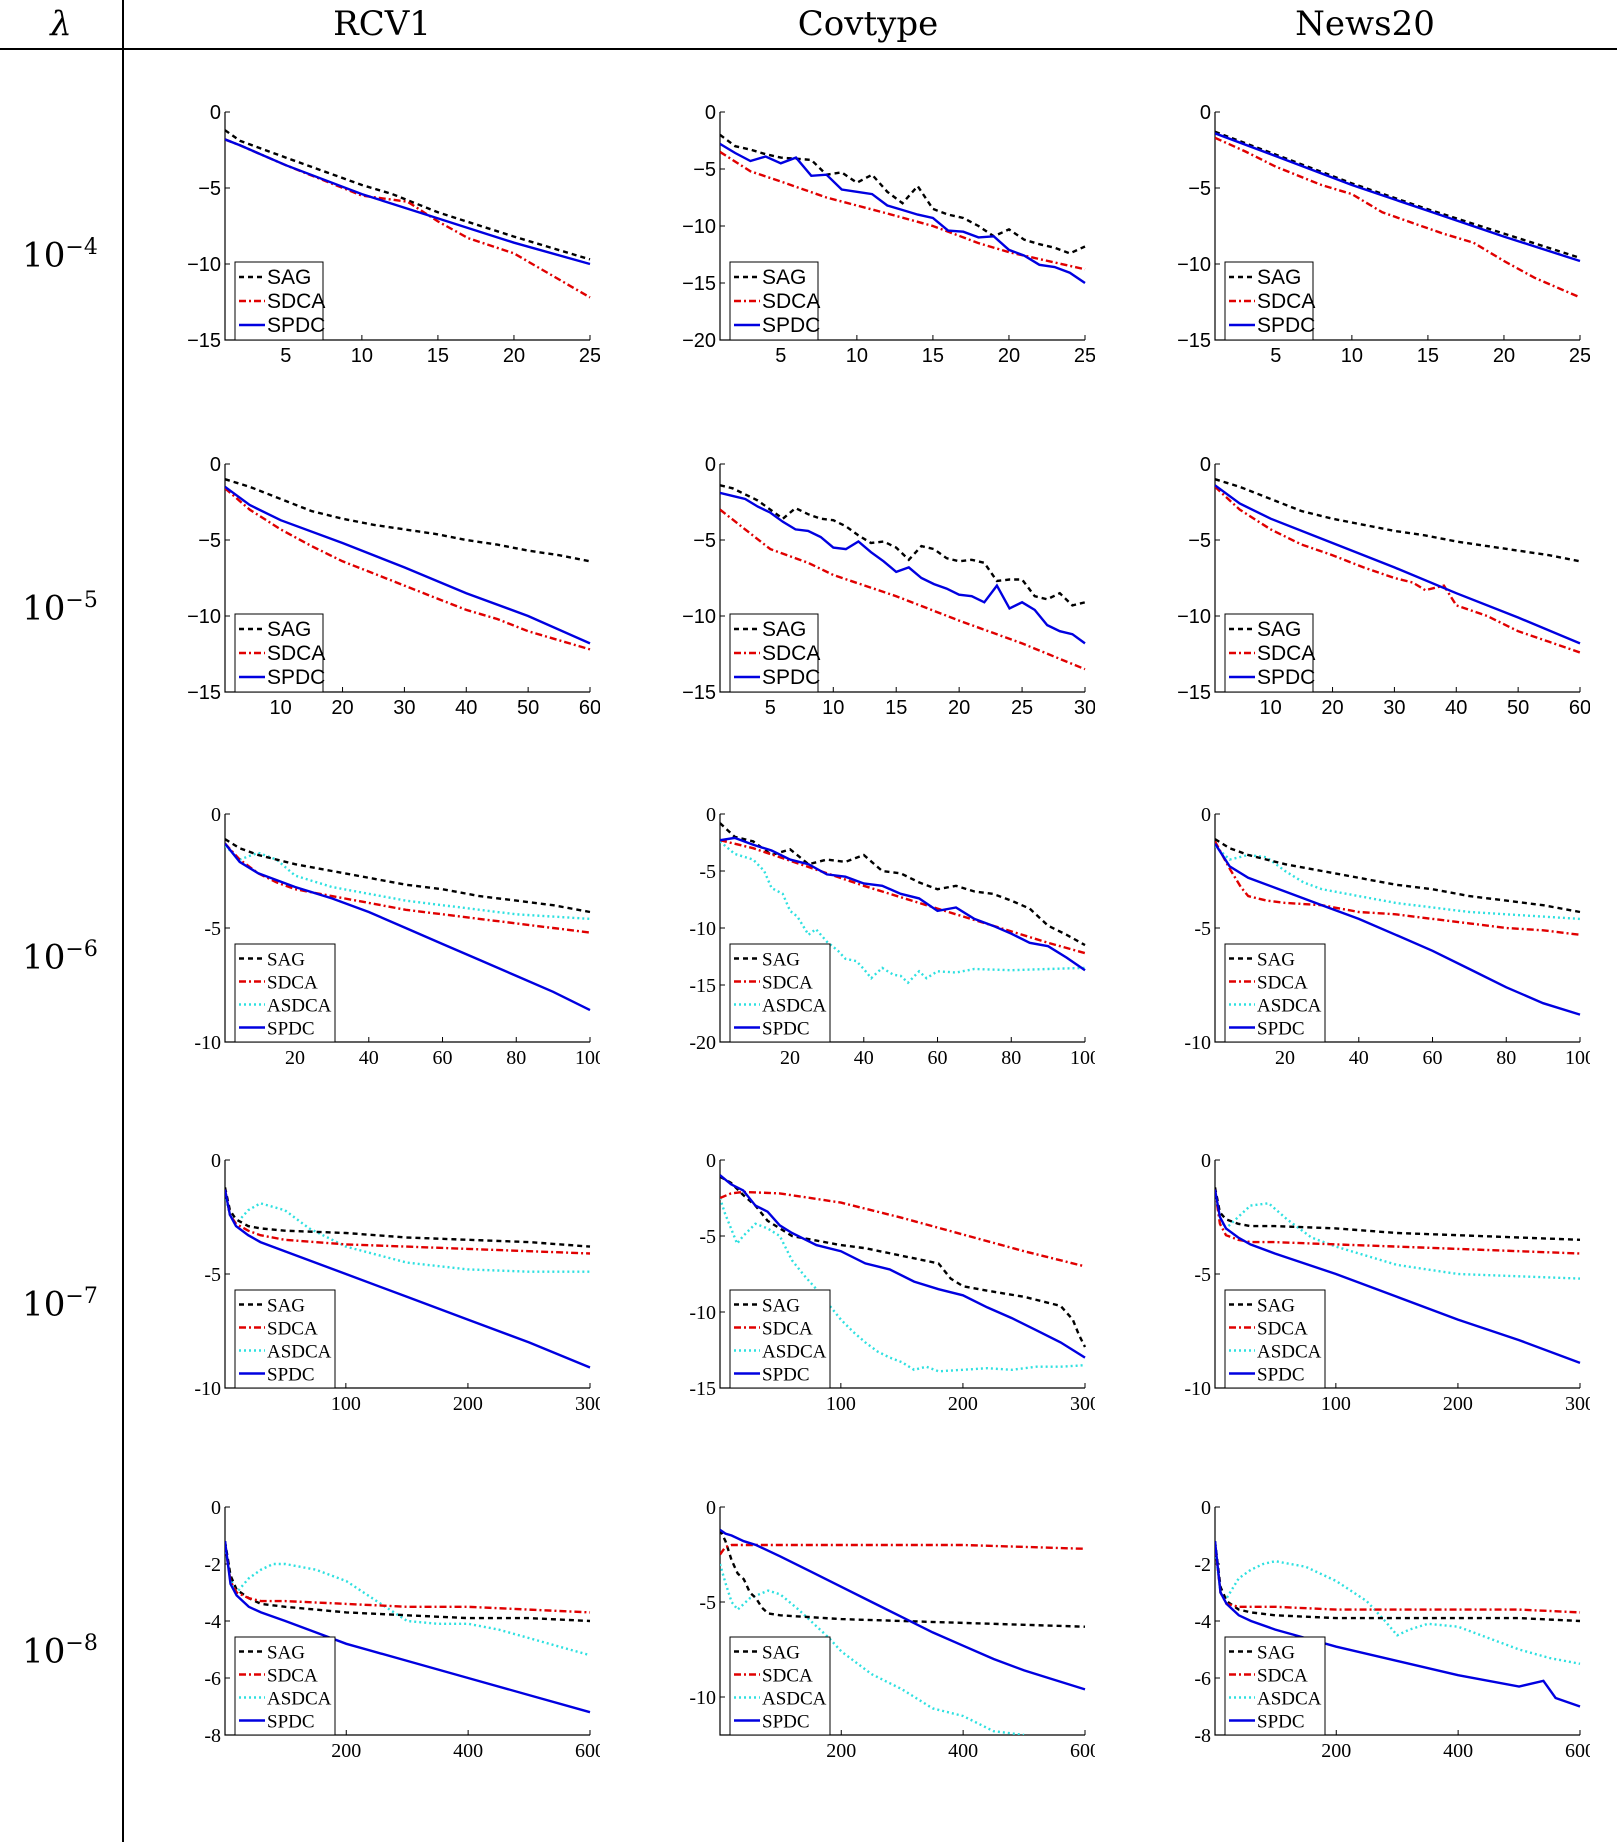 This screenshot has height=1842, width=1617. I want to click on lambda-base: 10, so click(44, 255).